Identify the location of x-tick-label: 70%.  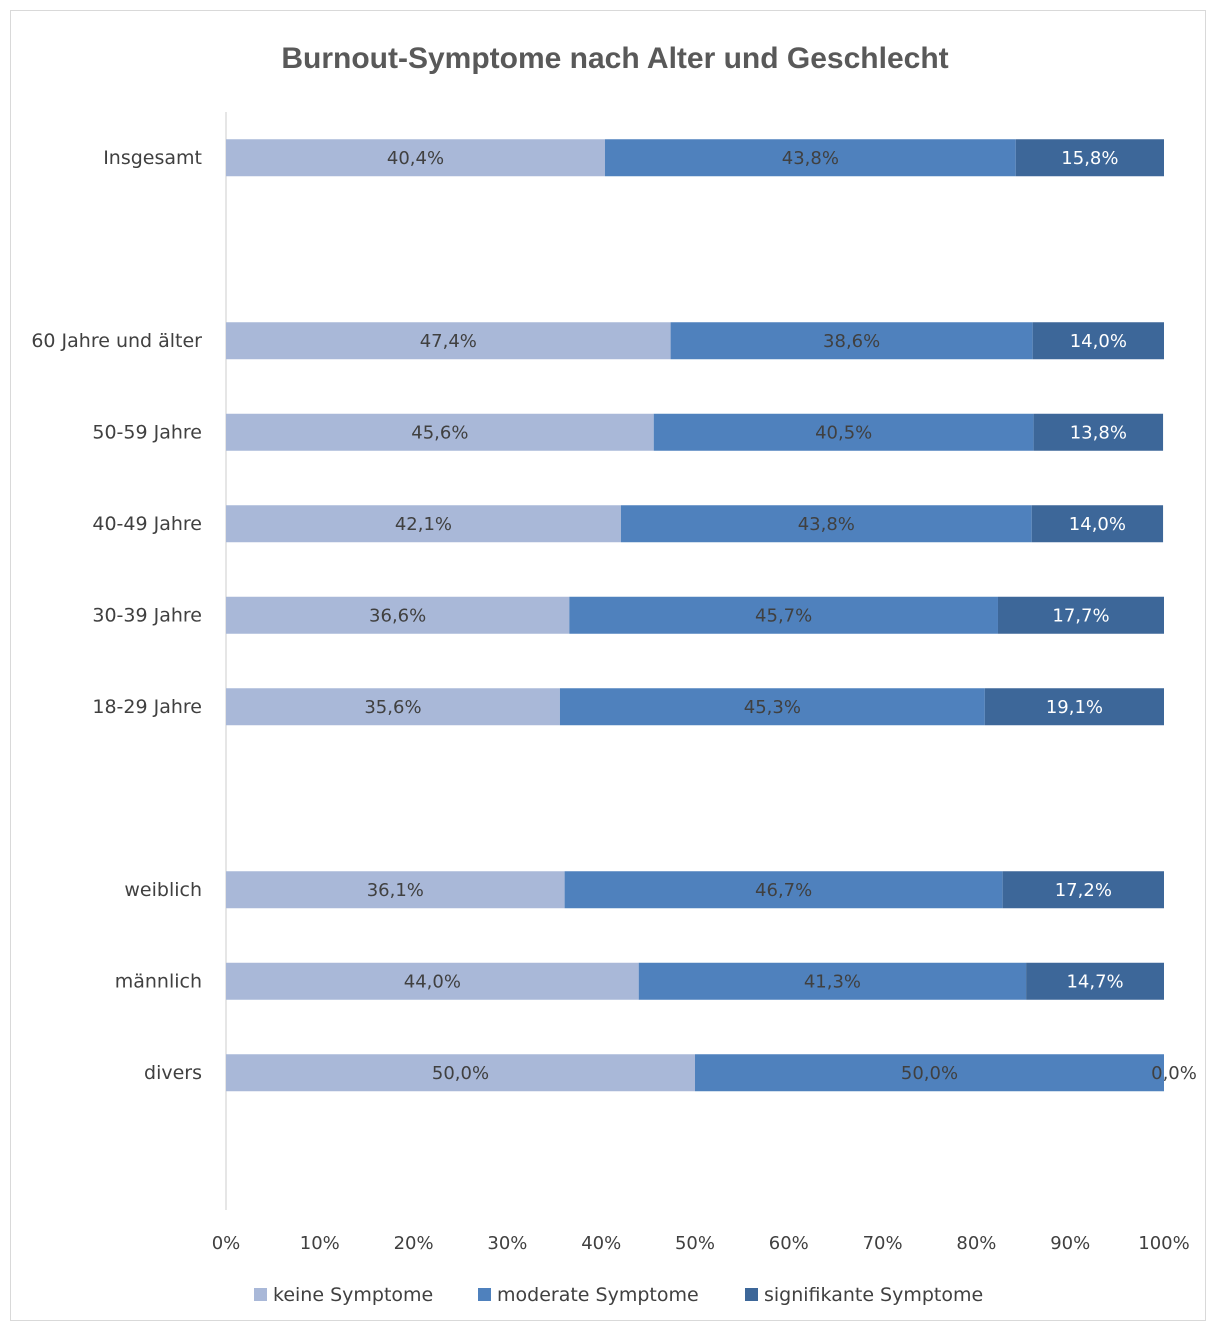
(883, 1243).